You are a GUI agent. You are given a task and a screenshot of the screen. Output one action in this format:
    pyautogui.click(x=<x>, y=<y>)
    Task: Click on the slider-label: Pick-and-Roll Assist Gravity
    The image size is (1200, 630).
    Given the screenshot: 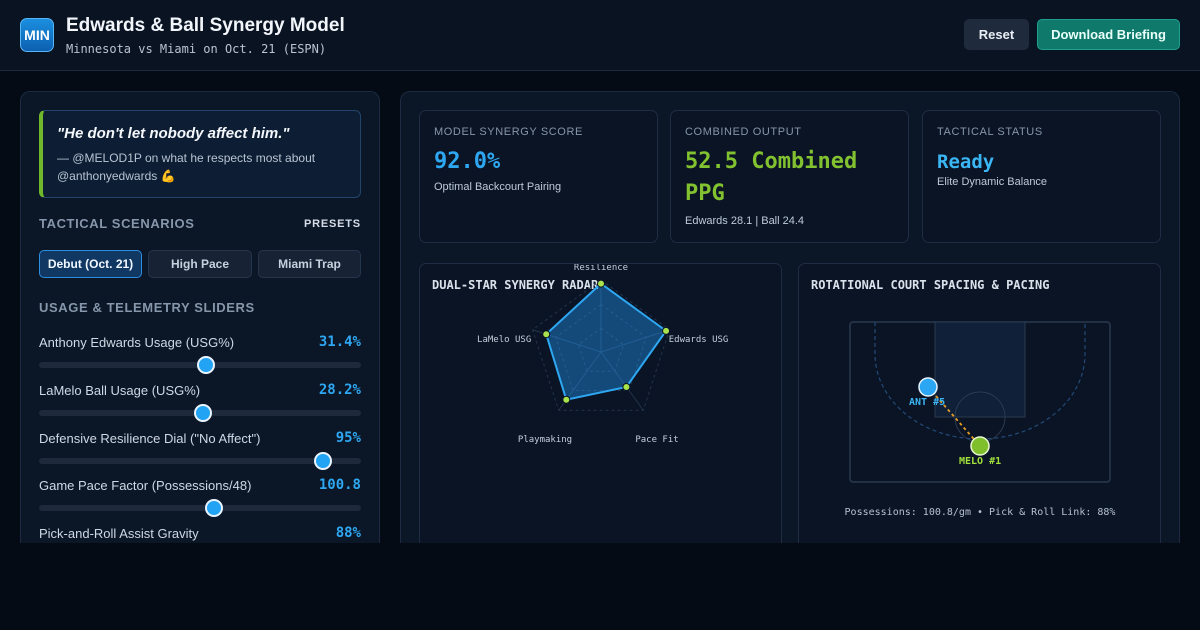 What is the action you would take?
    pyautogui.click(x=119, y=533)
    